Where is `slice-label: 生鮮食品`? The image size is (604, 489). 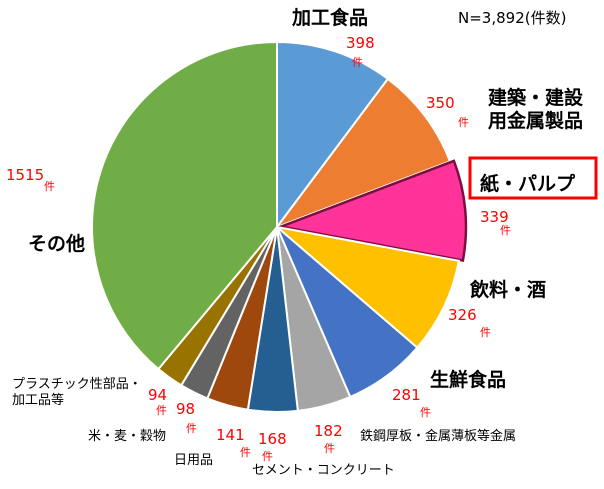
slice-label: 生鮮食品 is located at coordinates (468, 379).